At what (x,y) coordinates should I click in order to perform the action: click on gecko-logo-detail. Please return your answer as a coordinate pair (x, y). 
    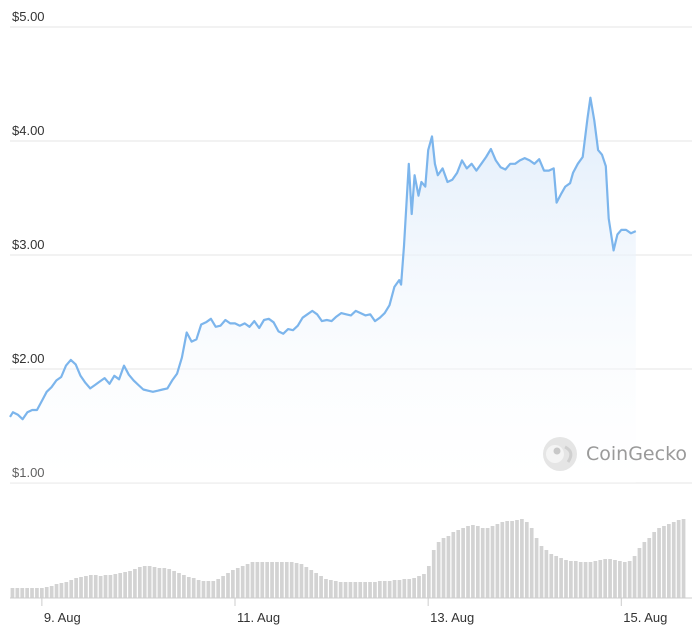
    Looking at the image, I should click on (568, 454).